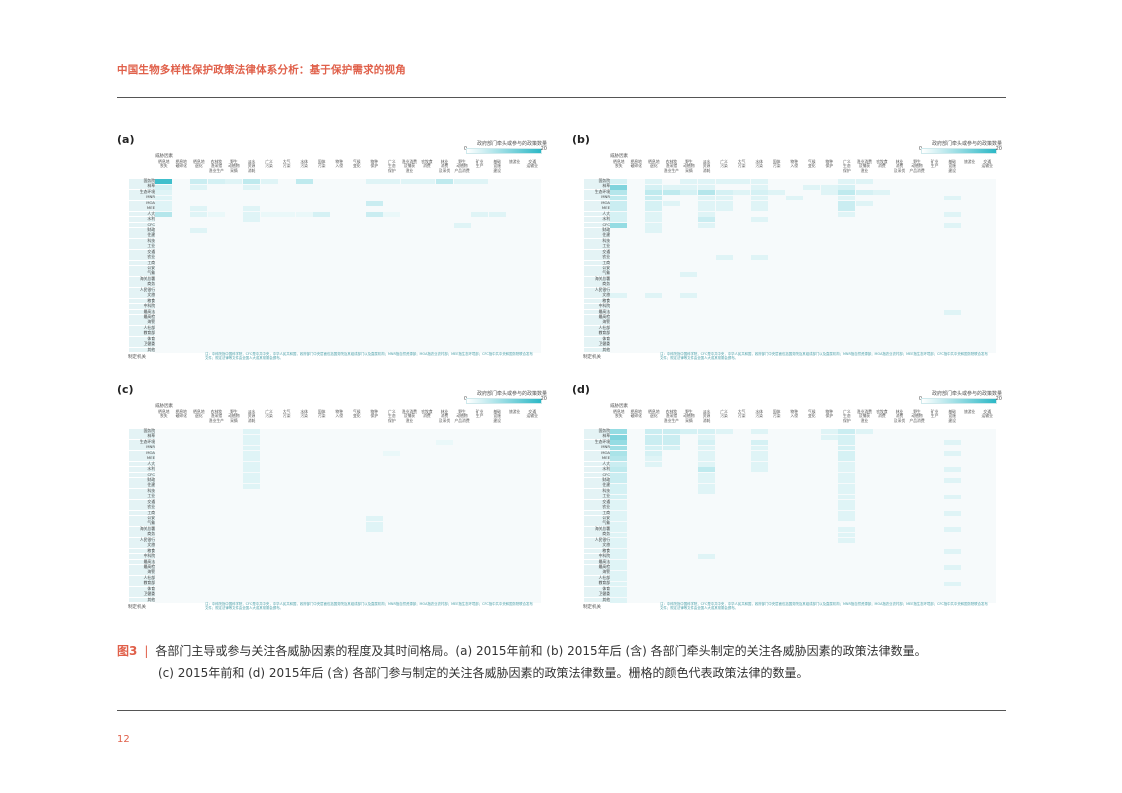 The width and height of the screenshot is (1122, 793). What do you see at coordinates (142, 344) in the screenshot?
I see `row-label: 卫健委` at bounding box center [142, 344].